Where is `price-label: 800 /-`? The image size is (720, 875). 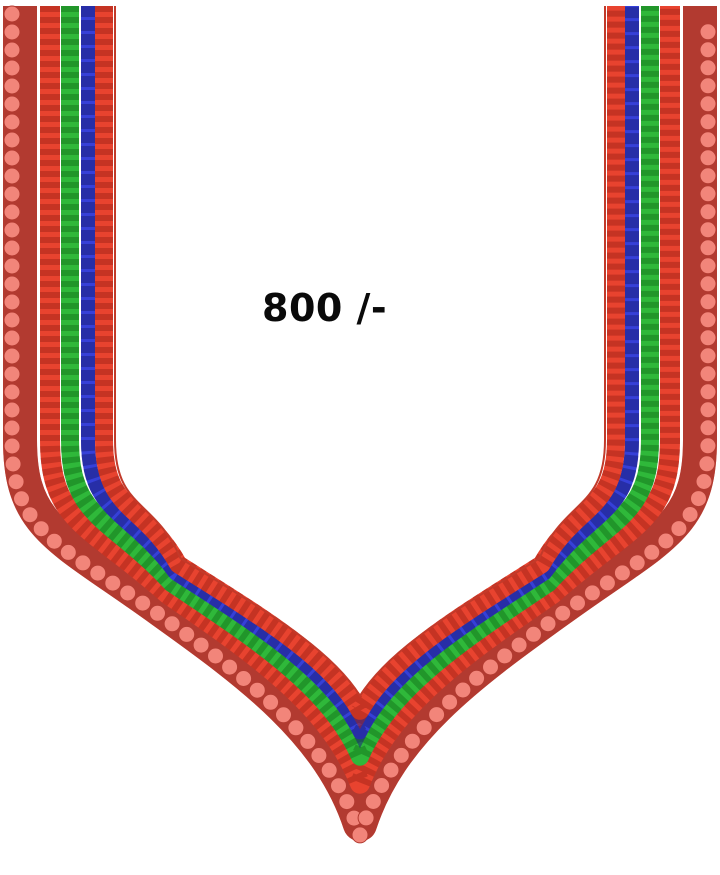 price-label: 800 /- is located at coordinates (325, 308).